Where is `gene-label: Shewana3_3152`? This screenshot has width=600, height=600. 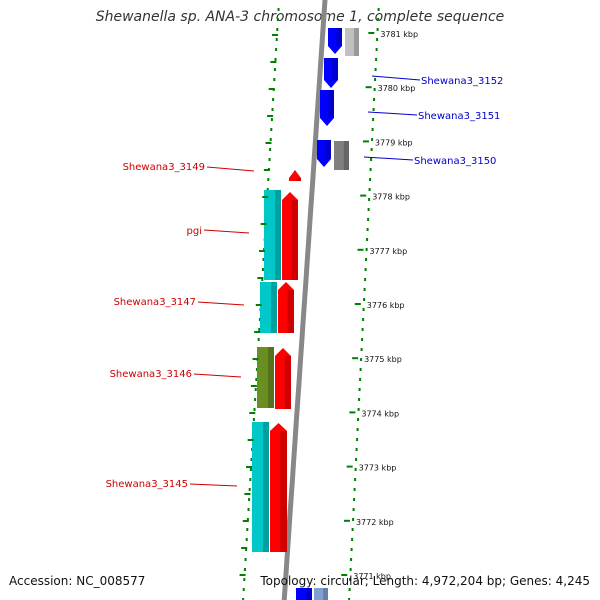
gene-label: Shewana3_3152 is located at coordinates (462, 81).